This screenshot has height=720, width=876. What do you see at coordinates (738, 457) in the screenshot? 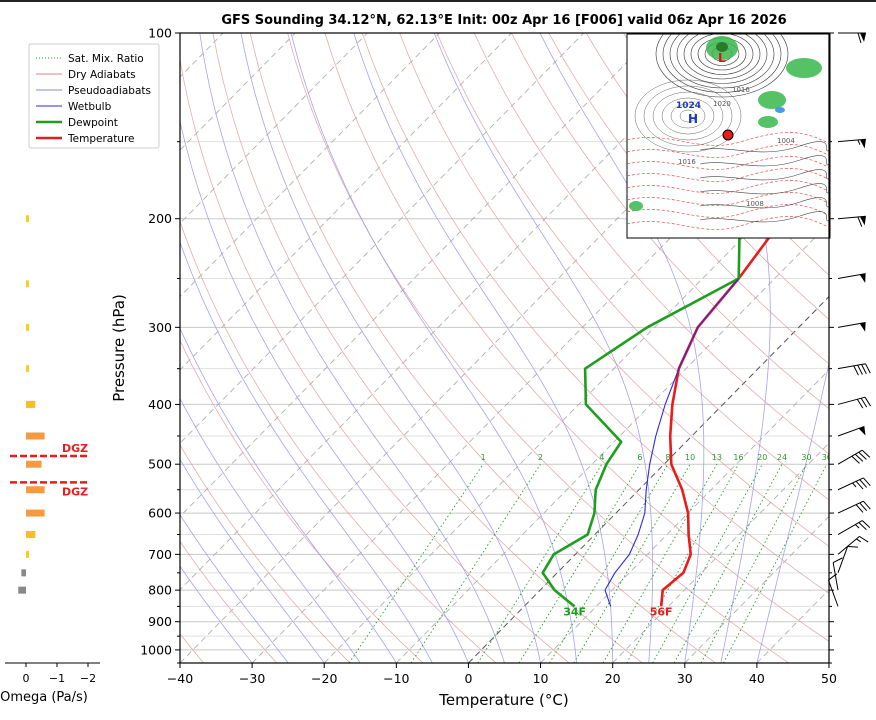
I see `mix-ratio-label: 16` at bounding box center [738, 457].